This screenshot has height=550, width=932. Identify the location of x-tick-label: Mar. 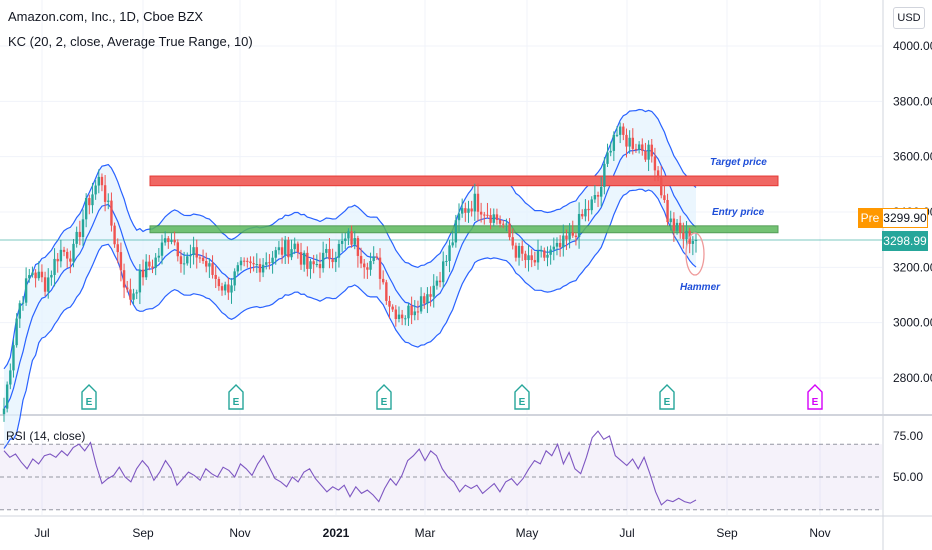
(425, 533).